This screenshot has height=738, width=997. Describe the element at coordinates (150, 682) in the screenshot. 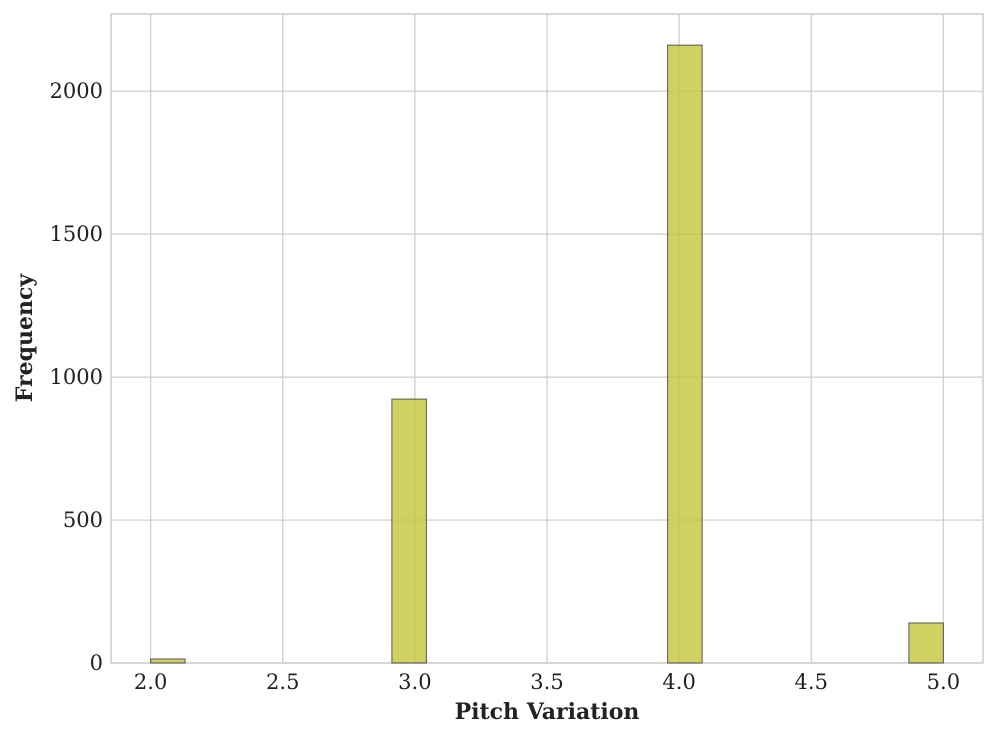

I see `x-tick-label: 2.0` at that location.